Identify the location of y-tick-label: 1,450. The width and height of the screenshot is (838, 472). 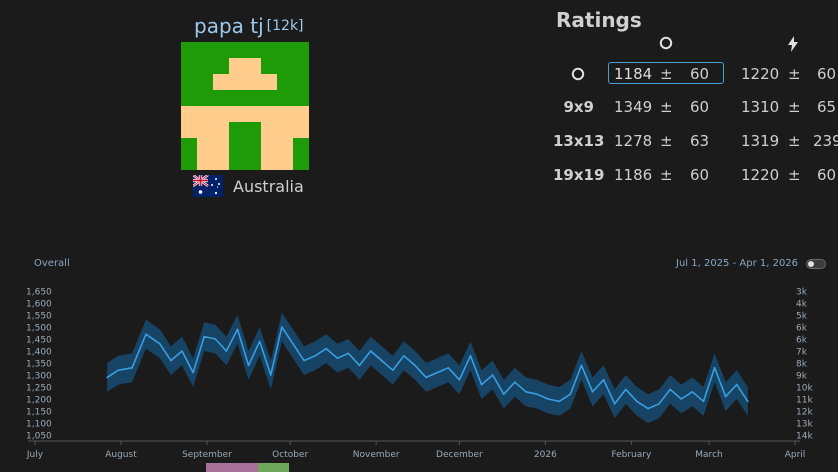
(39, 341).